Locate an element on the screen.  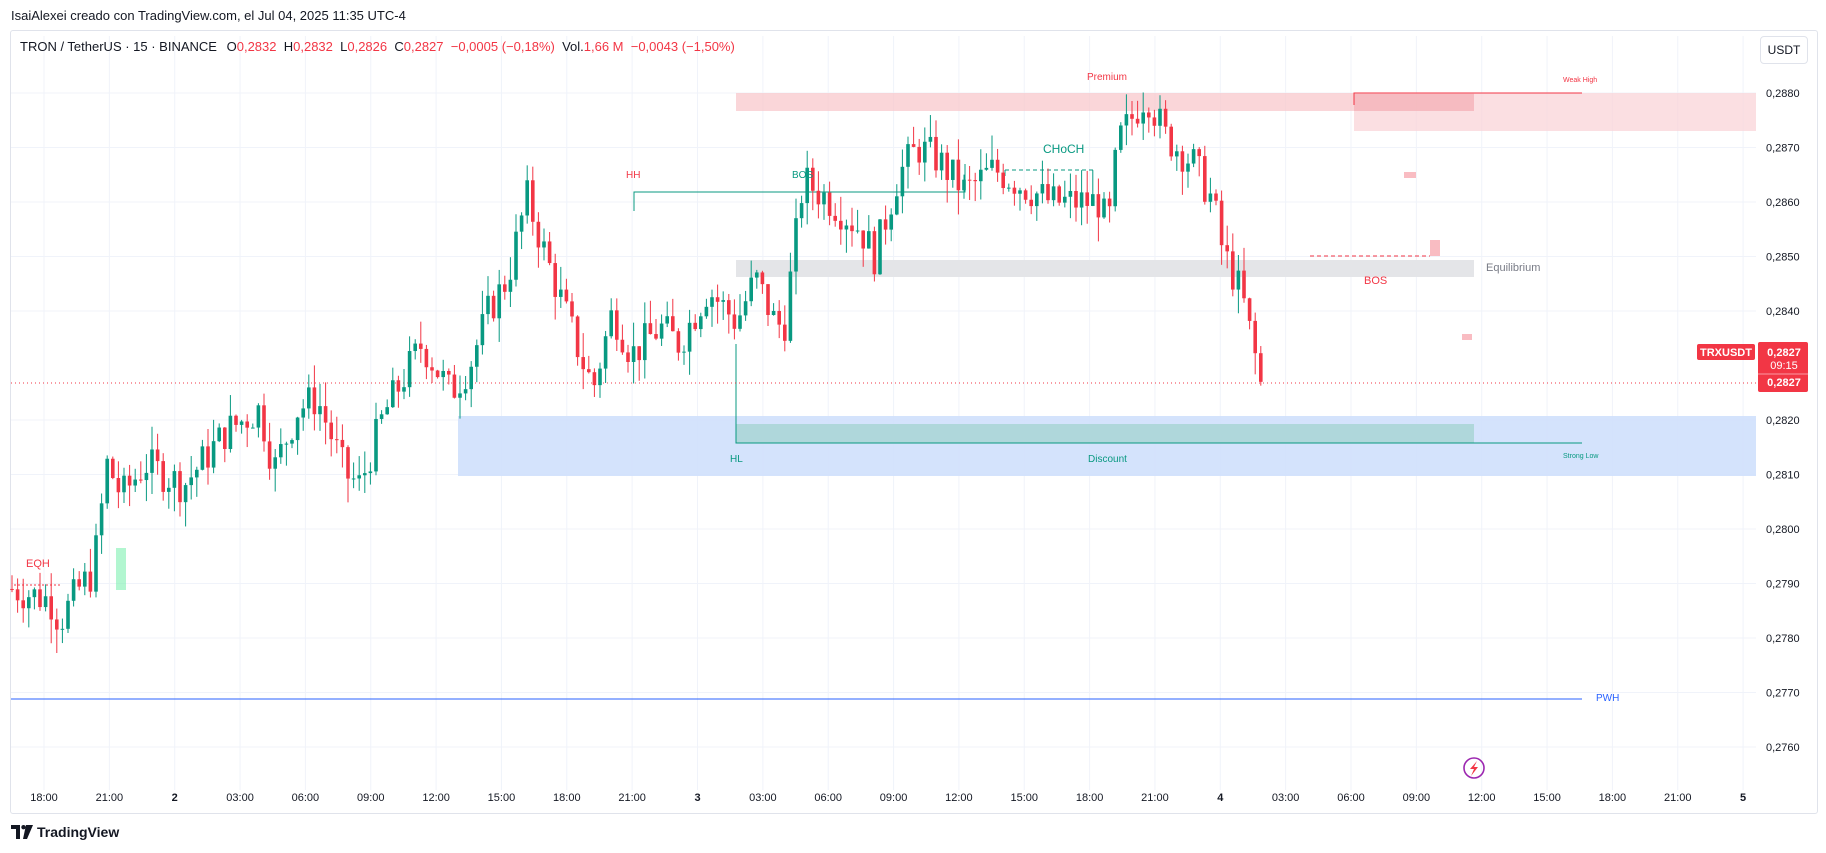
weak-high-line is located at coordinates (1467, 98).